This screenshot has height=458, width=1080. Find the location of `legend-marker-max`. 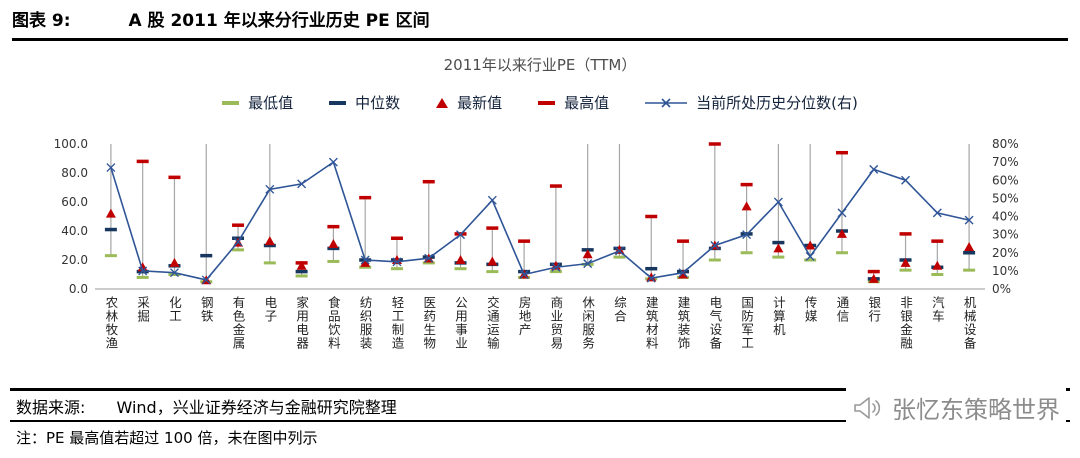

legend-marker-max is located at coordinates (547, 102).